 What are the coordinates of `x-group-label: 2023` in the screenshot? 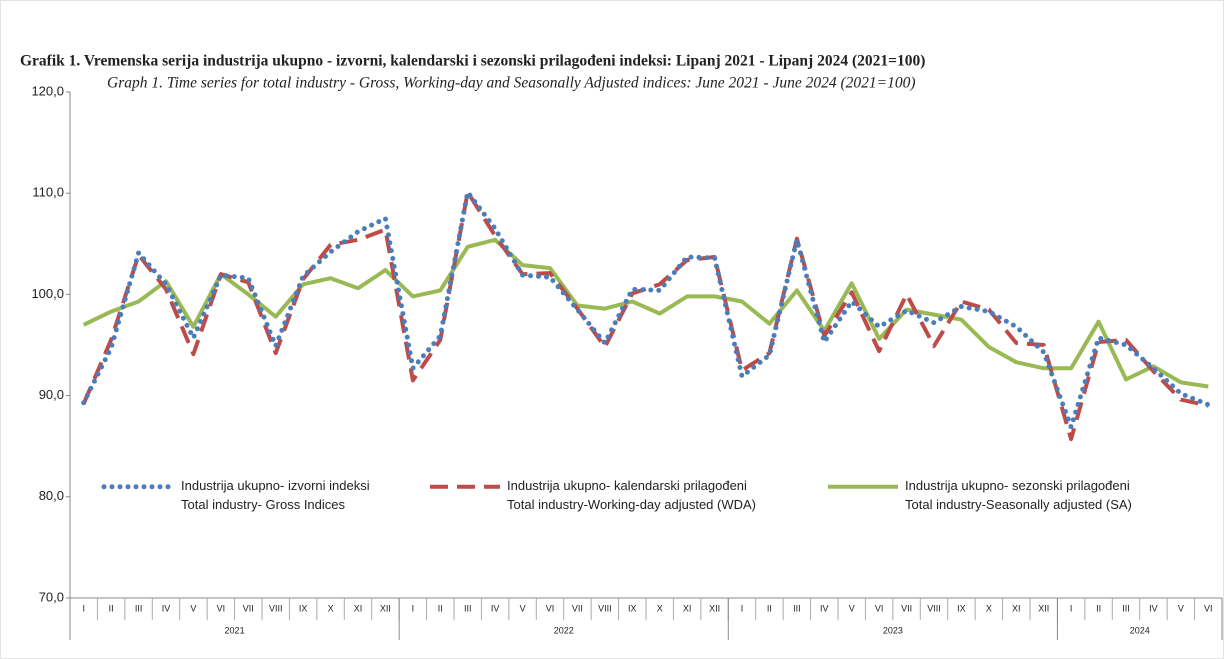 It's located at (893, 630).